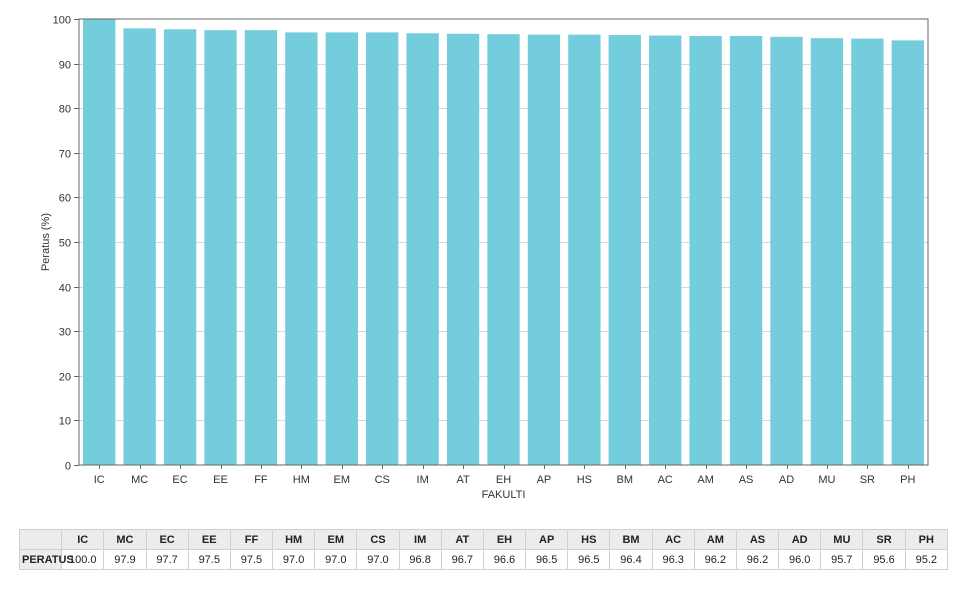  Describe the element at coordinates (631, 539) in the screenshot. I see `table-header-bm: BM` at that location.